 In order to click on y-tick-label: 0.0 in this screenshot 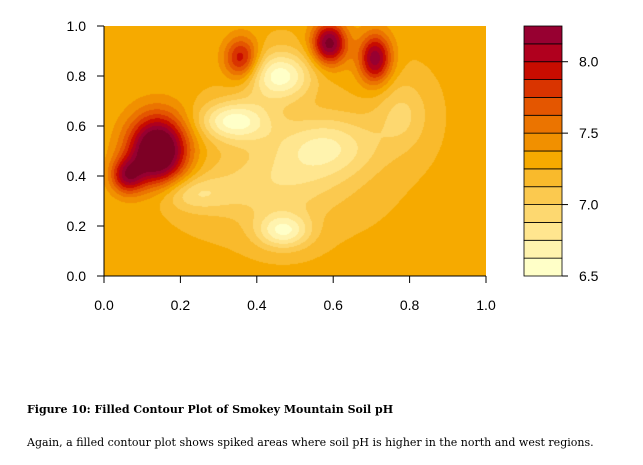, I will do `click(77, 276)`.